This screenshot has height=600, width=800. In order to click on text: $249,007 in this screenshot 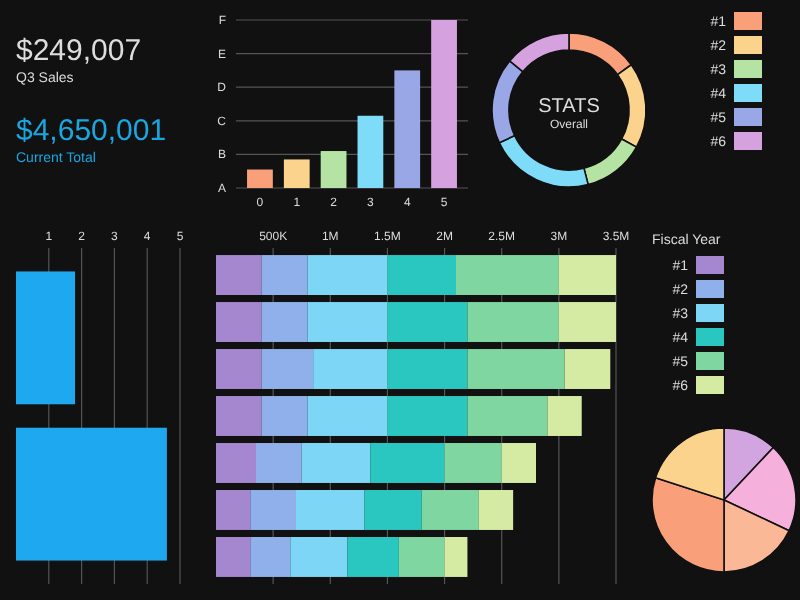, I will do `click(79, 51)`.